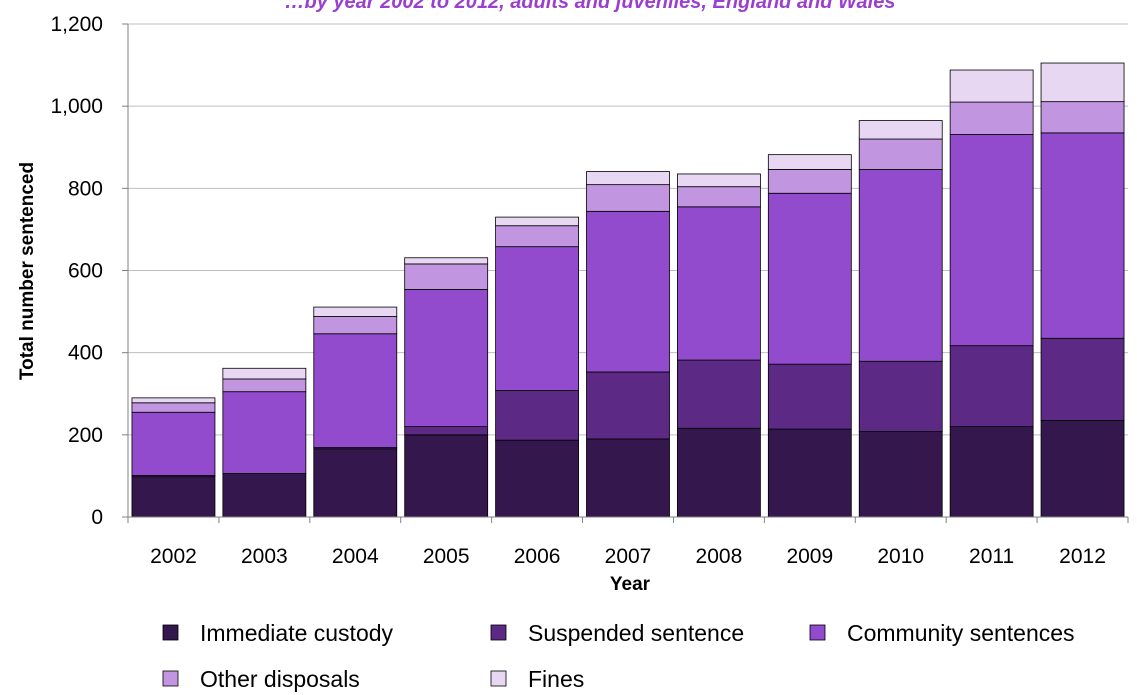 This screenshot has height=695, width=1137. Describe the element at coordinates (76, 24) in the screenshot. I see `y-tick-label: 1,200` at that location.